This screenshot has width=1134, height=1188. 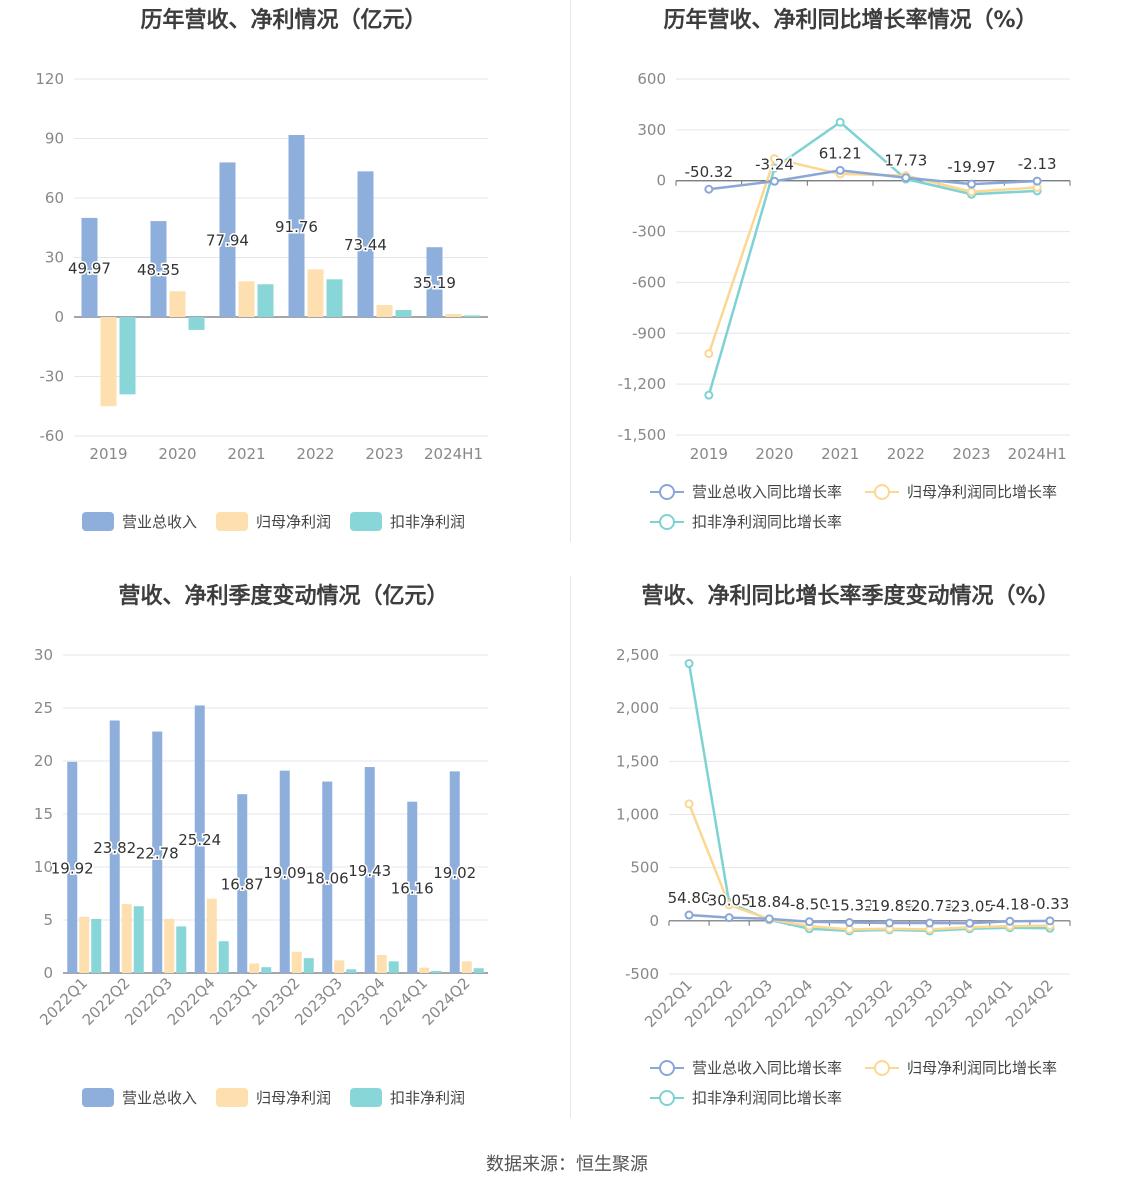 I want to click on data-label: 17.73, so click(x=905, y=161).